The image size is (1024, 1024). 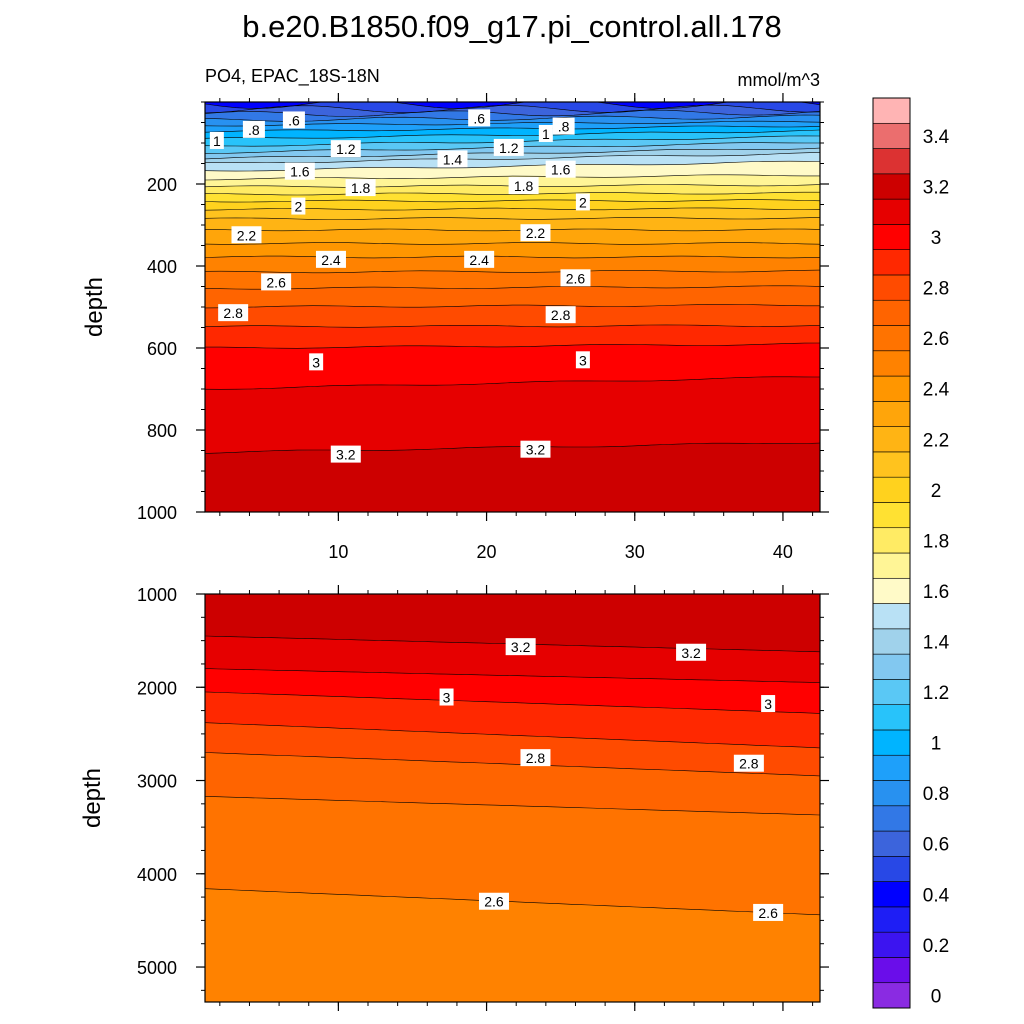 What do you see at coordinates (936, 187) in the screenshot?
I see `colorbar-tick-label: 3.2` at bounding box center [936, 187].